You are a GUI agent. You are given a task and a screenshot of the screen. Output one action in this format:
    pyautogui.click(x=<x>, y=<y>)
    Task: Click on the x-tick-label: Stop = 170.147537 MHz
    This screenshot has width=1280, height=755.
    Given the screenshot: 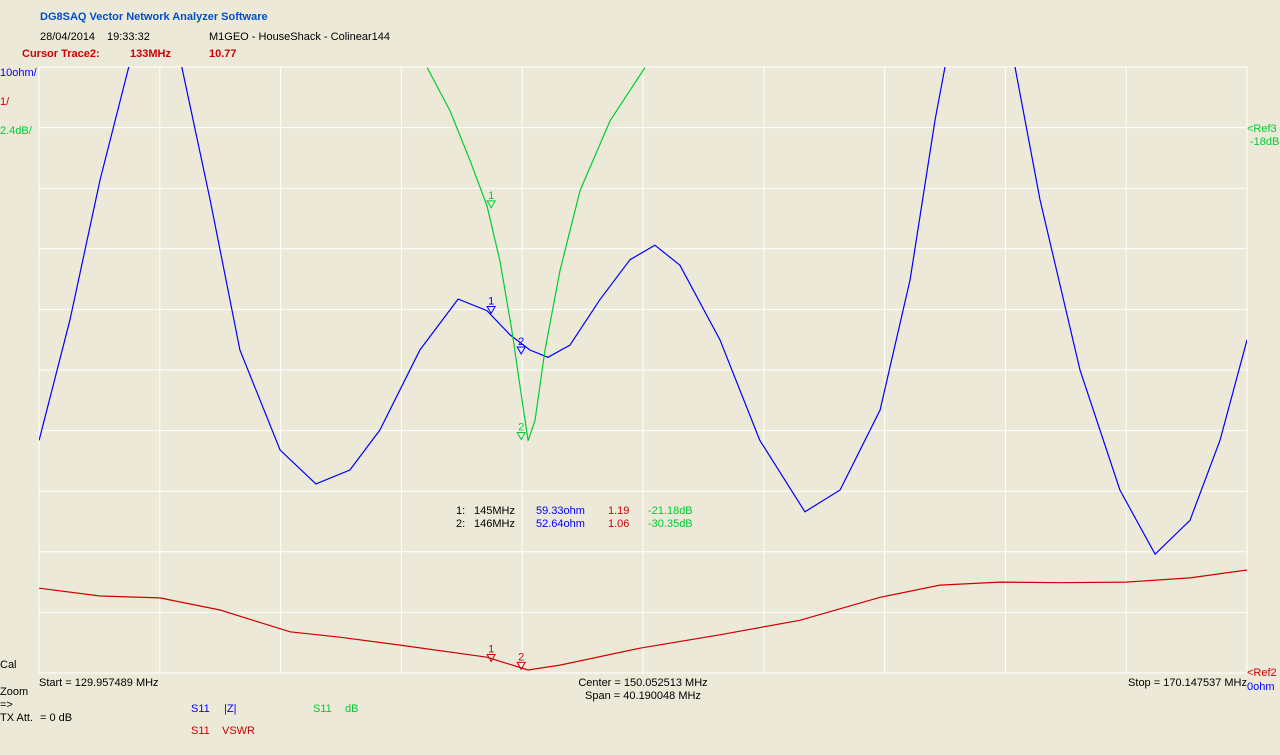 What is the action you would take?
    pyautogui.click(x=1187, y=683)
    